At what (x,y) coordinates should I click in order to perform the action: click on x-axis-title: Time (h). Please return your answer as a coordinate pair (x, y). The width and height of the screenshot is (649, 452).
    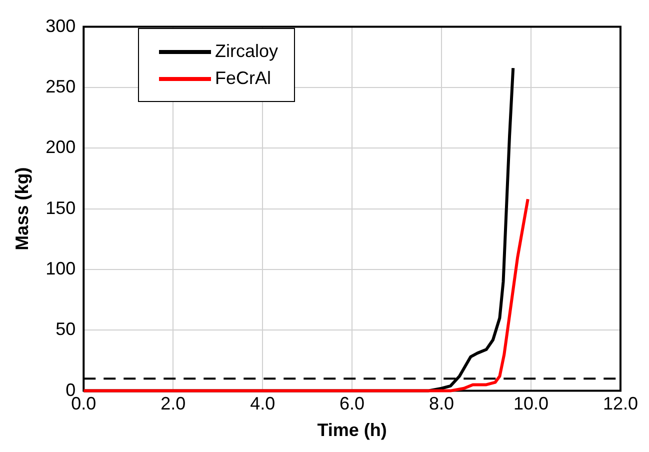
    Looking at the image, I should click on (352, 430).